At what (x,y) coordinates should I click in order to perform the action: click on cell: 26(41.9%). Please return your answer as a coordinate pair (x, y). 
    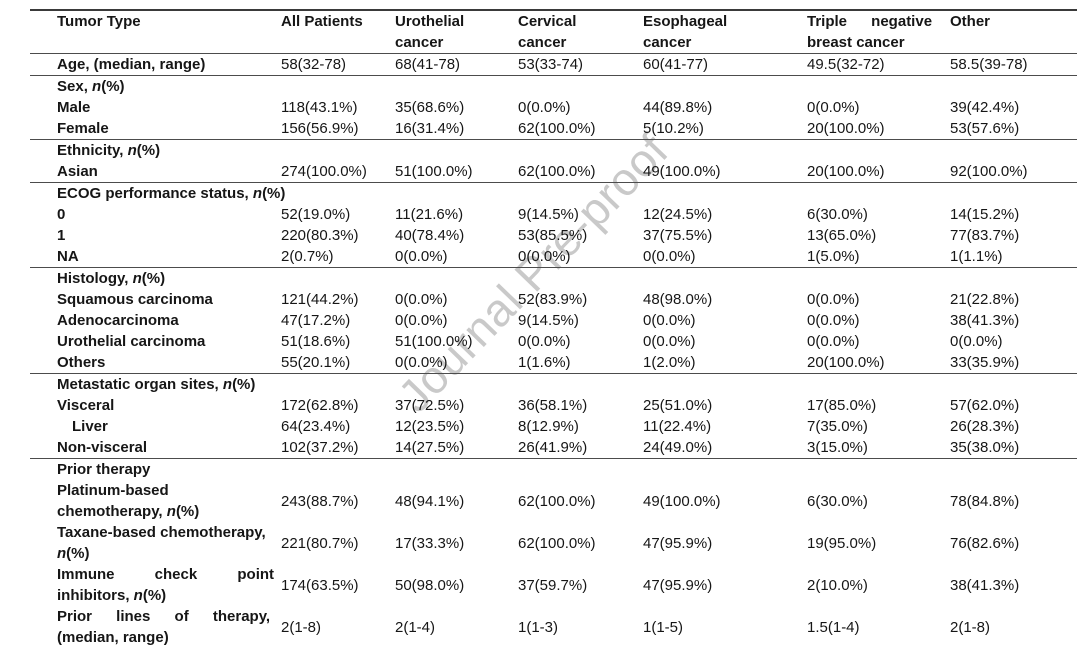
    Looking at the image, I should click on (580, 448).